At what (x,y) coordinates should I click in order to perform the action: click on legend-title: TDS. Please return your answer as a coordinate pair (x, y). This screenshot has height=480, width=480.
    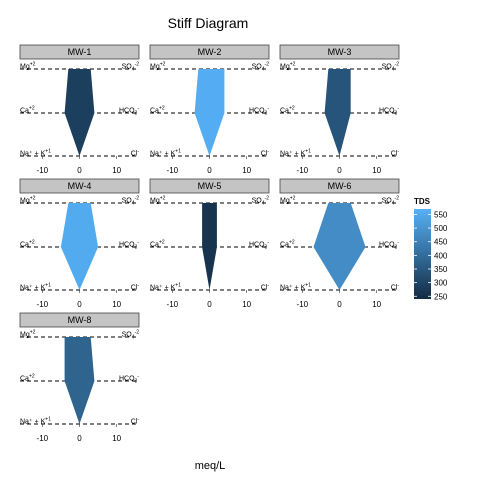
    Looking at the image, I should click on (422, 201).